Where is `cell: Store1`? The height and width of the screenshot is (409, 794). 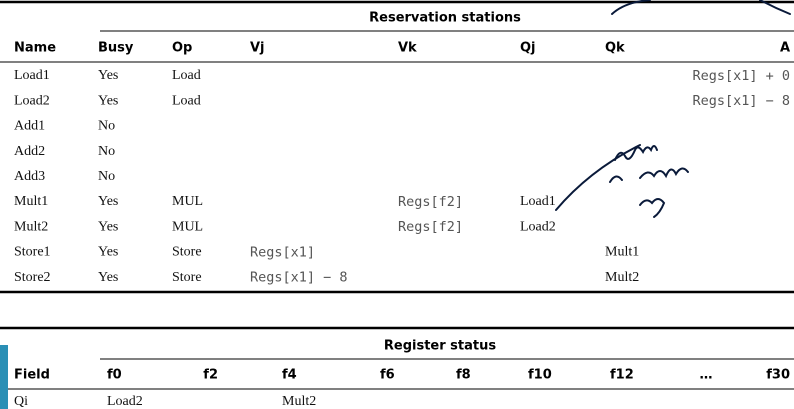 cell: Store1 is located at coordinates (32, 252).